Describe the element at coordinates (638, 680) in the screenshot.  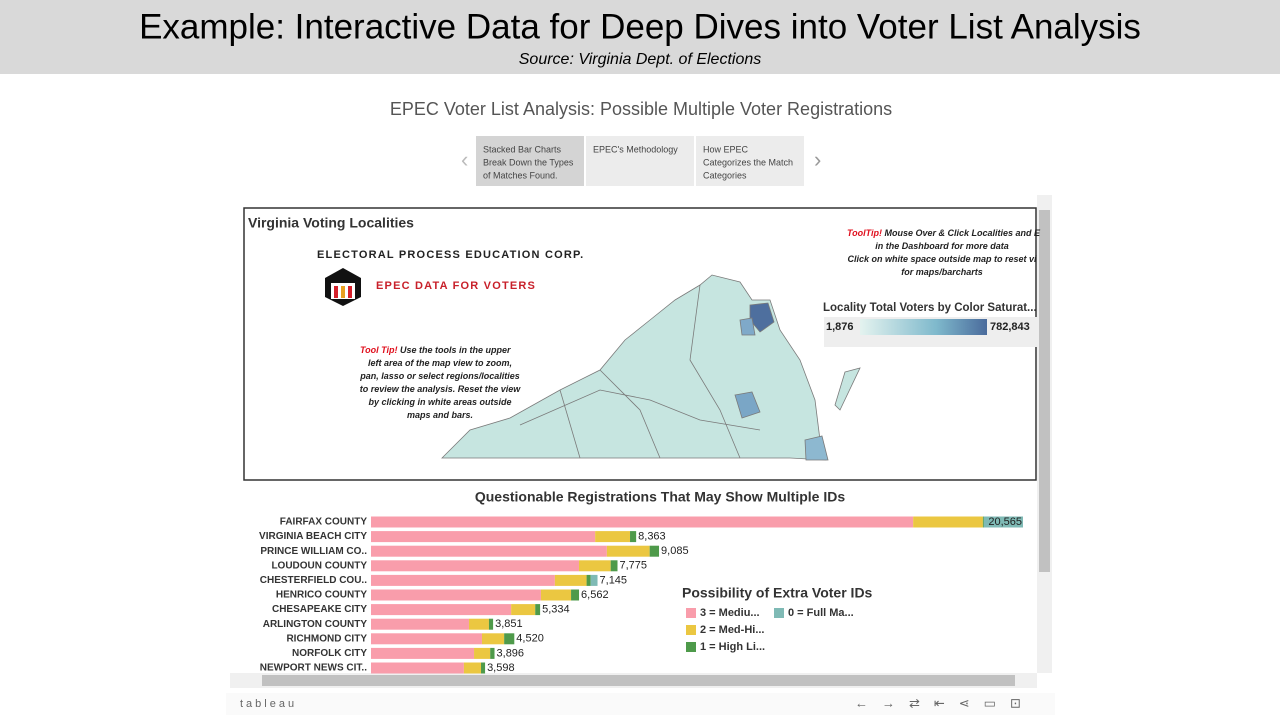
I see `h-scroll-thumb` at that location.